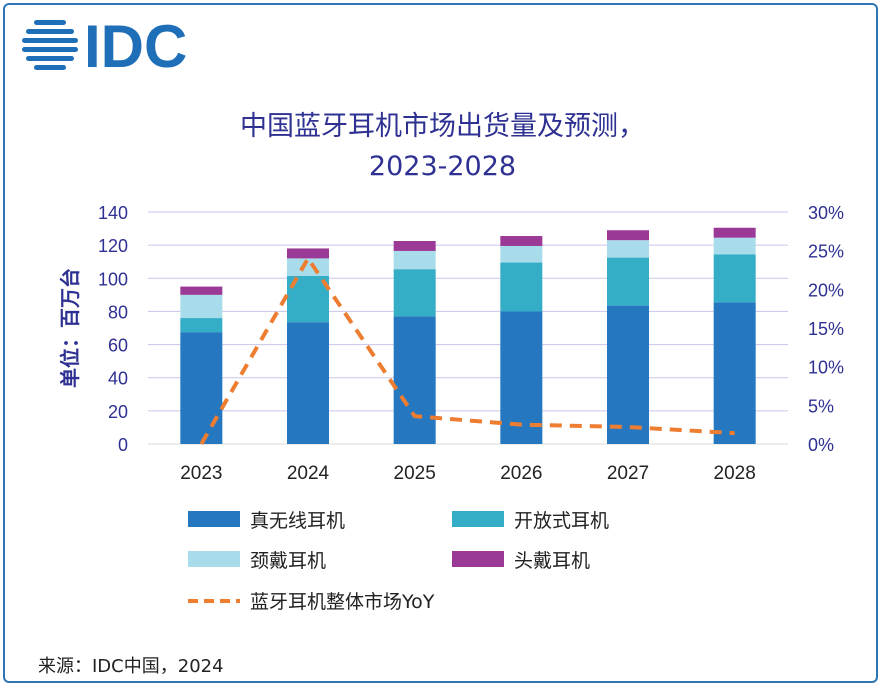 This screenshot has width=885, height=690. Describe the element at coordinates (288, 561) in the screenshot. I see `legend-label: 颈戴耳机` at that location.